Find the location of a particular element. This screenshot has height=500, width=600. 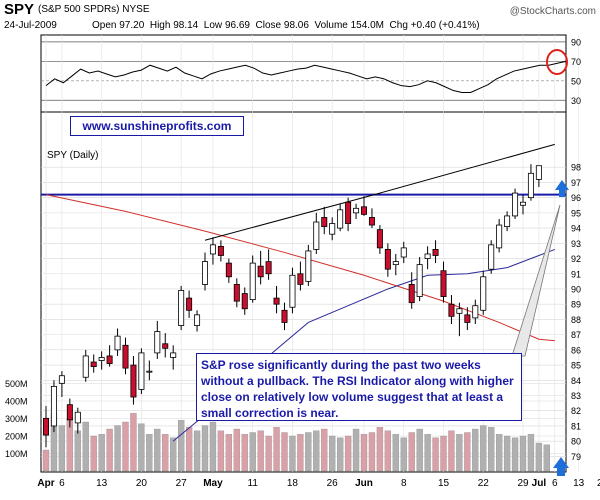

x-tick-label: May is located at coordinates (213, 483).